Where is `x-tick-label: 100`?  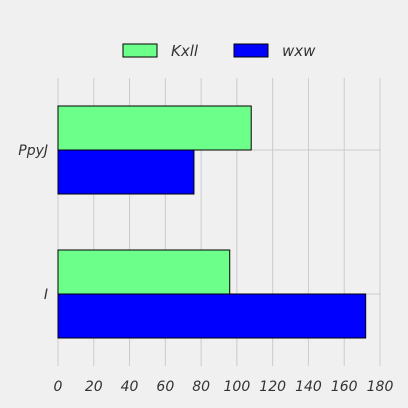
x-tick-label: 100 is located at coordinates (237, 387).